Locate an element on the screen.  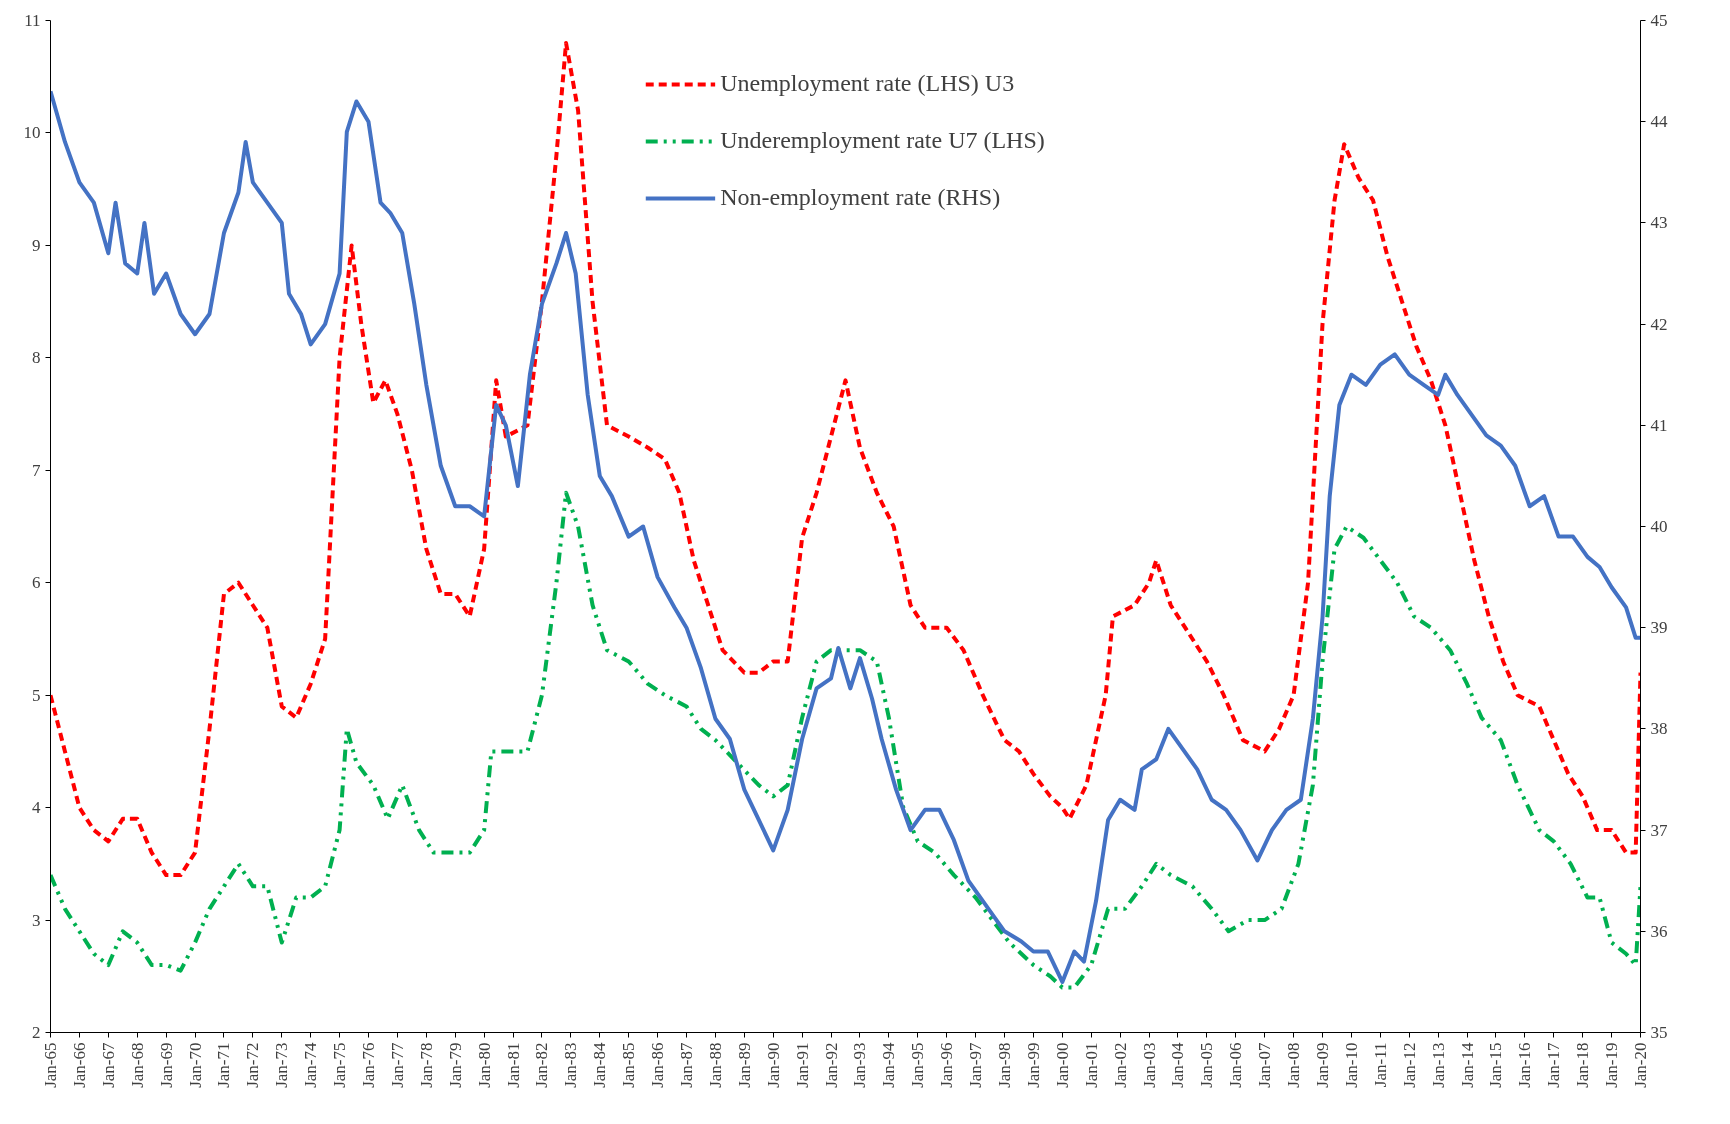
x-tick-label: Jan-84 is located at coordinates (600, 1065).